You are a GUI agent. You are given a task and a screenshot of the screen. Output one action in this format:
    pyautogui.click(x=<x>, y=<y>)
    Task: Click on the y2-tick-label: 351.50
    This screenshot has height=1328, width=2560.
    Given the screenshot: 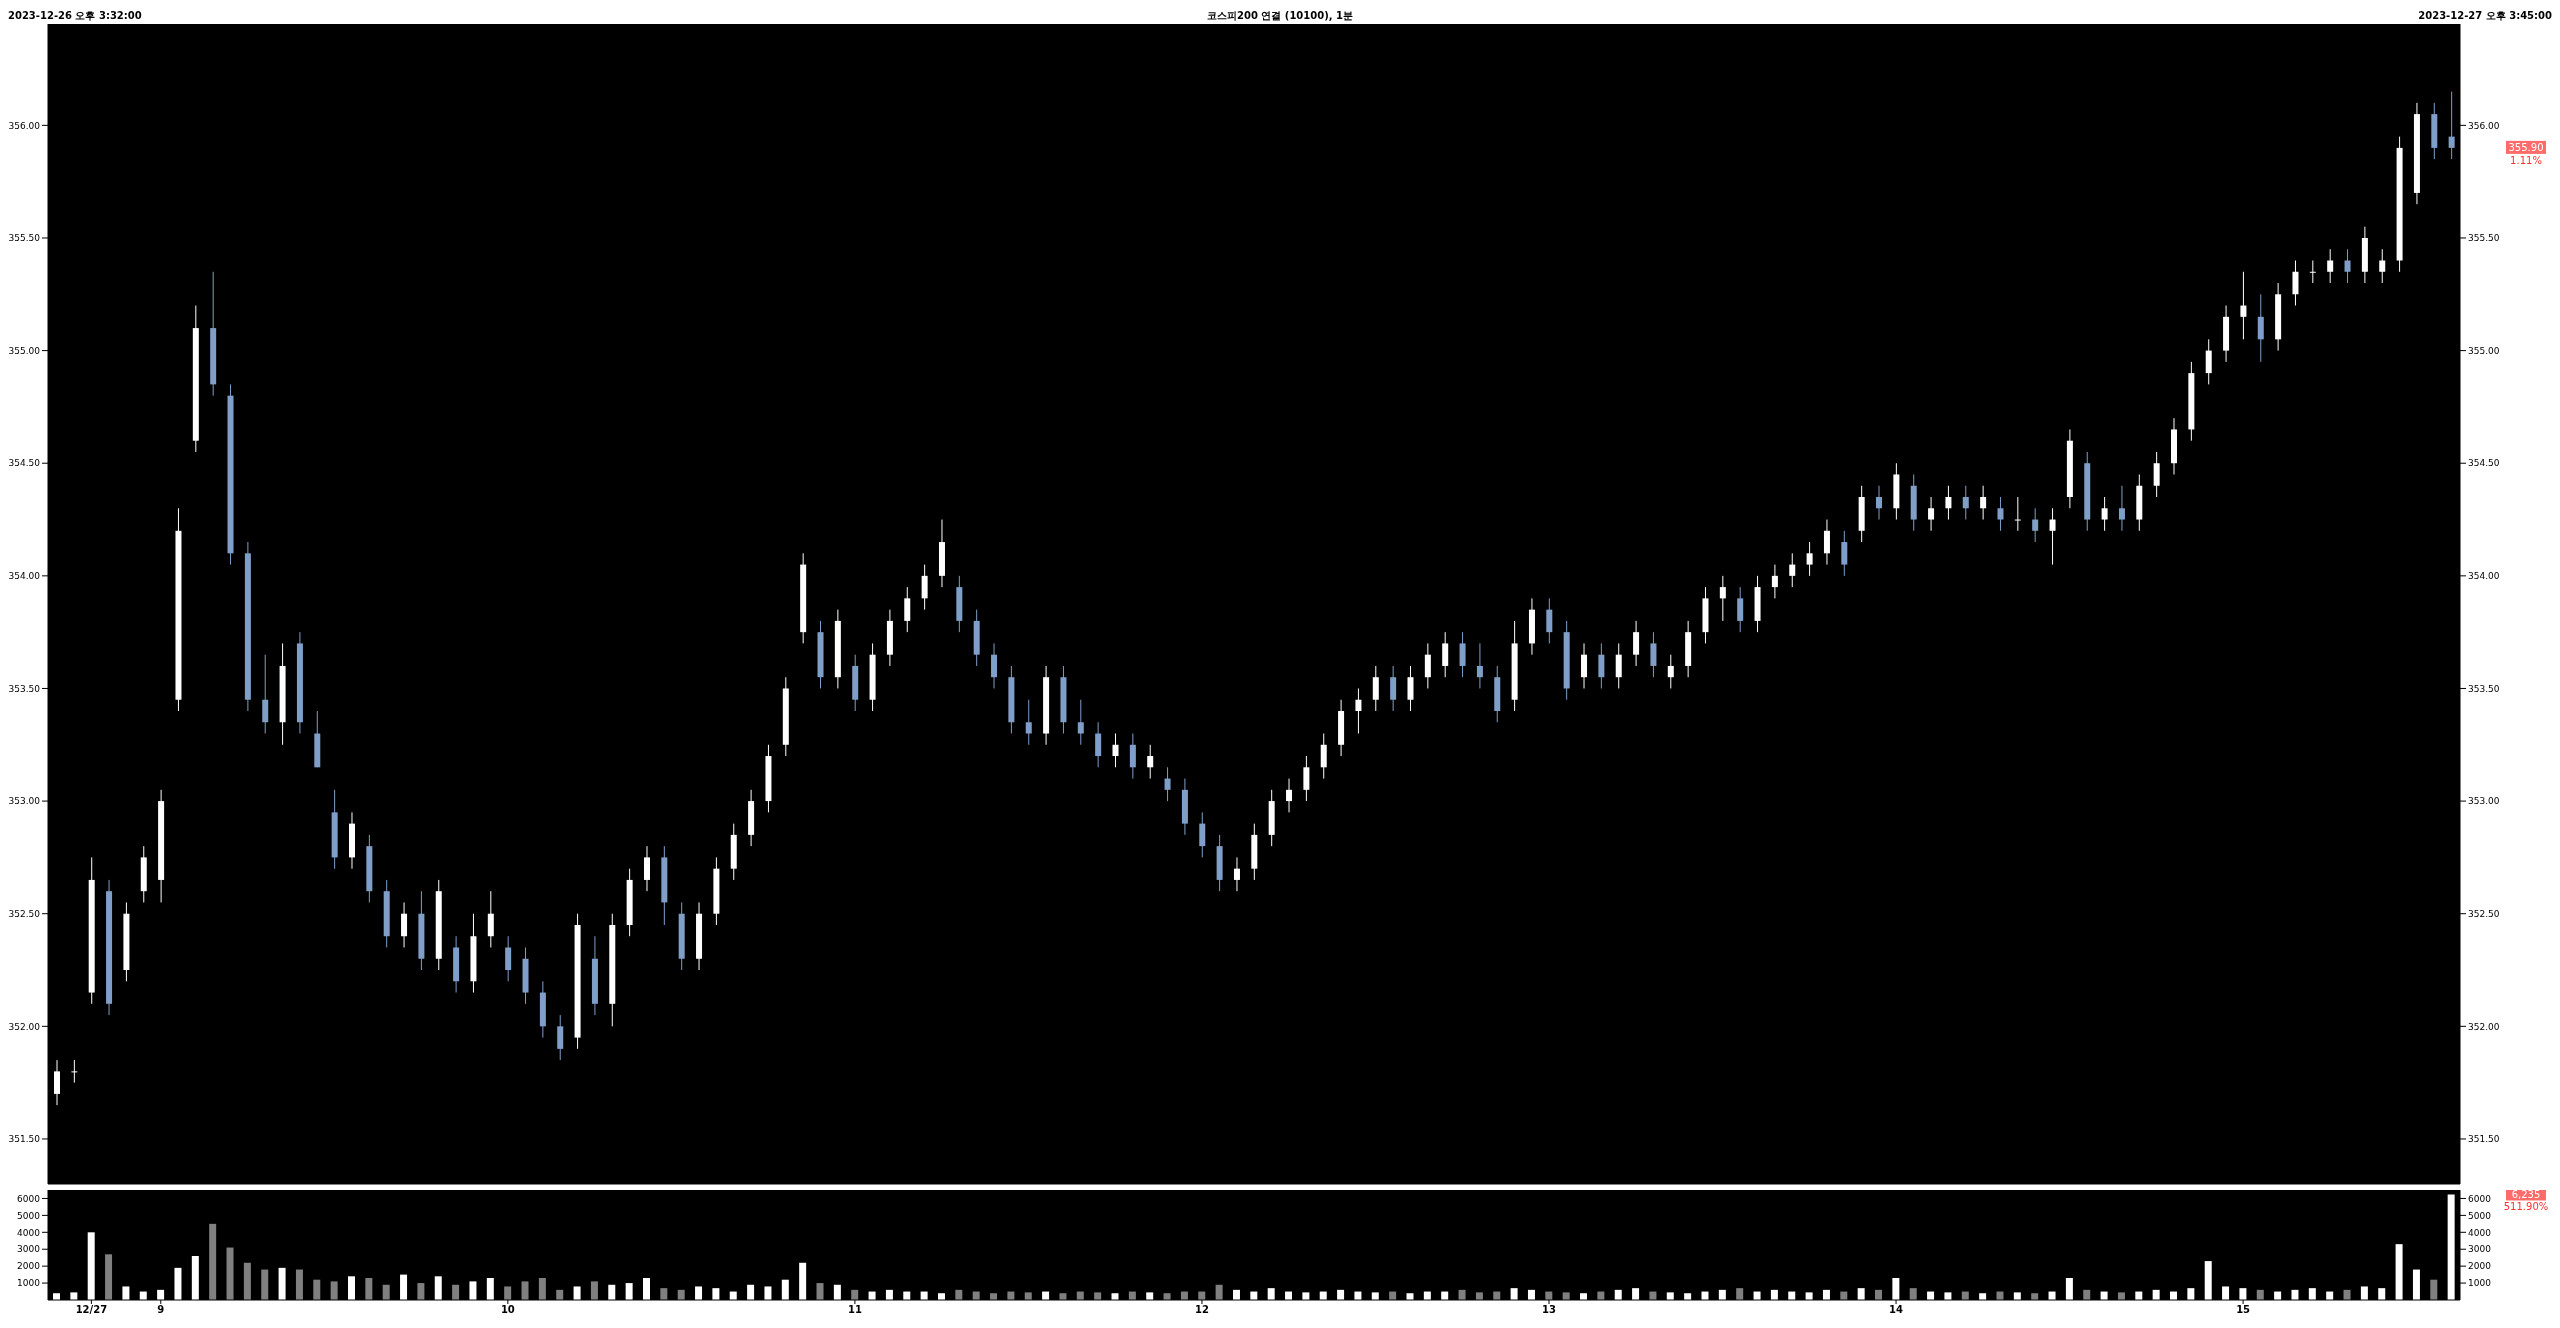 What is the action you would take?
    pyautogui.click(x=2484, y=1139)
    